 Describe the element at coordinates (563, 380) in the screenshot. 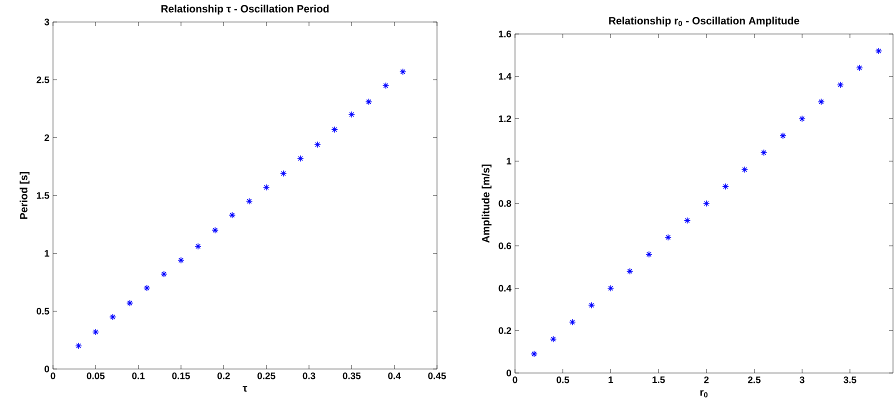

I see `x-tick-label: 0.5` at that location.